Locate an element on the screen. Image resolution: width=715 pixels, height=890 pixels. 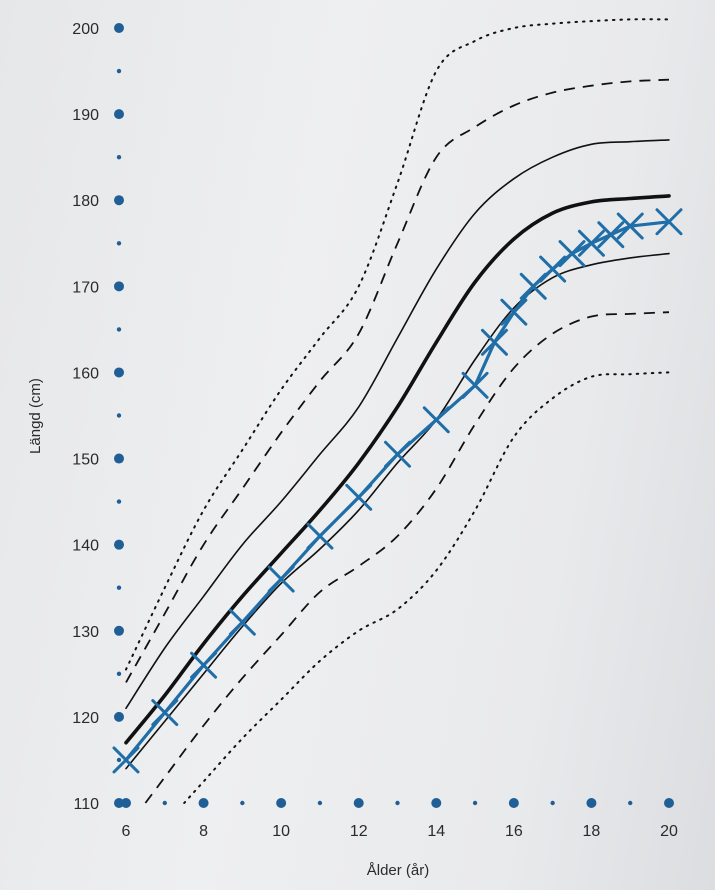
x-tick-label: 14 is located at coordinates (436, 831).